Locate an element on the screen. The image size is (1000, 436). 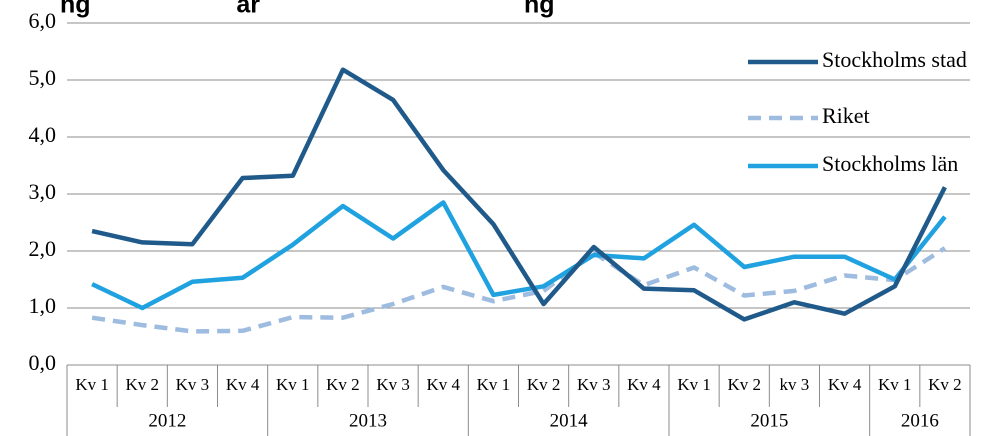
y-tick-label: 3,0 is located at coordinates (43, 191).